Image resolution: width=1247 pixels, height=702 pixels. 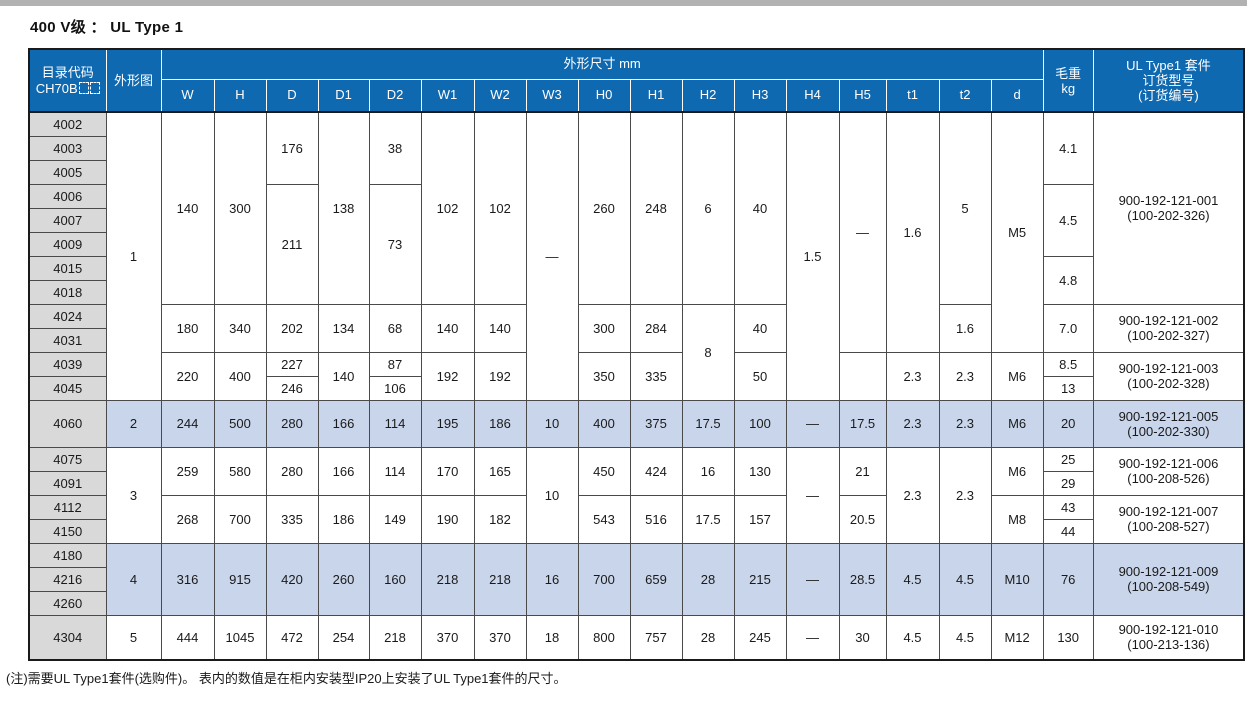 I want to click on dim-cell: 8, so click(x=708, y=352).